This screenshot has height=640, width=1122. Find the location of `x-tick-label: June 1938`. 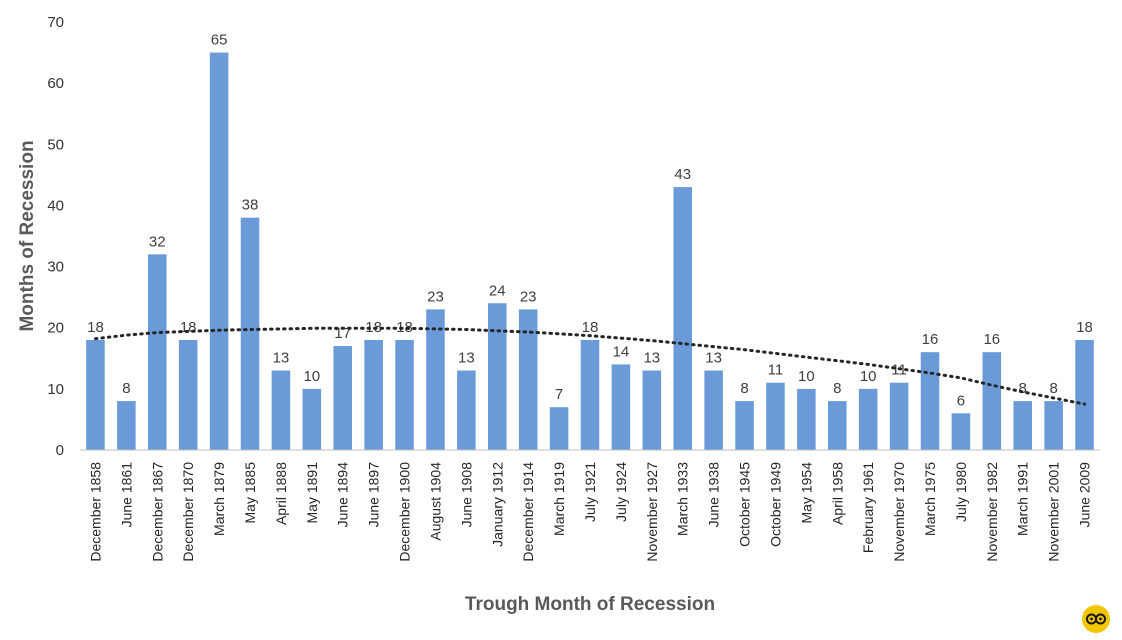

x-tick-label: June 1938 is located at coordinates (714, 495).